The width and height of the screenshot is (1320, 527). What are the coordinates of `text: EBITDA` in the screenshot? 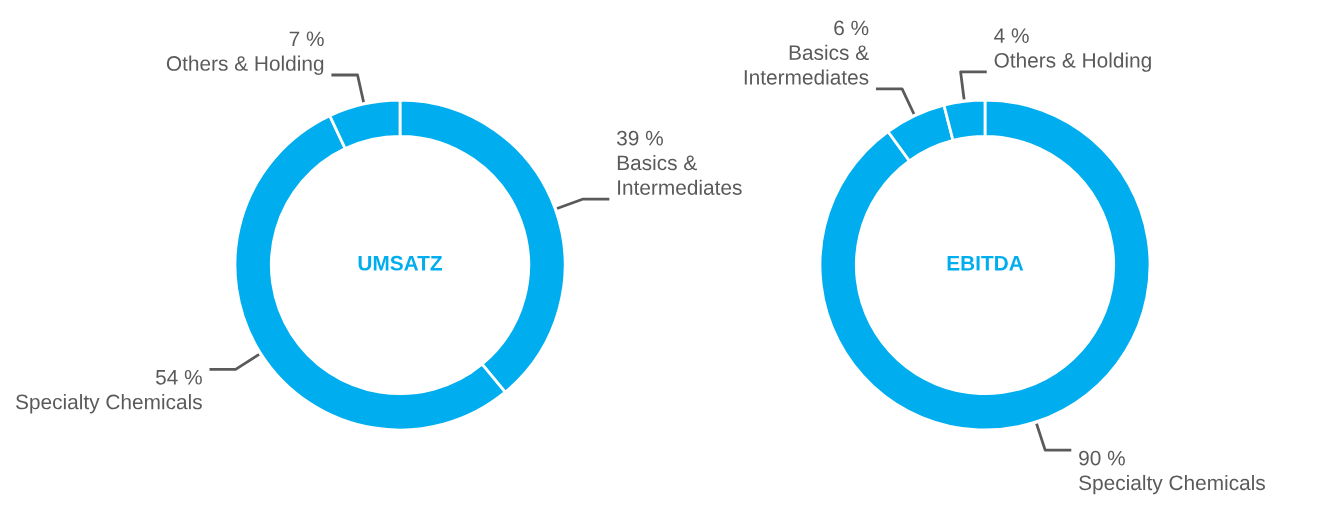 It's located at (985, 263).